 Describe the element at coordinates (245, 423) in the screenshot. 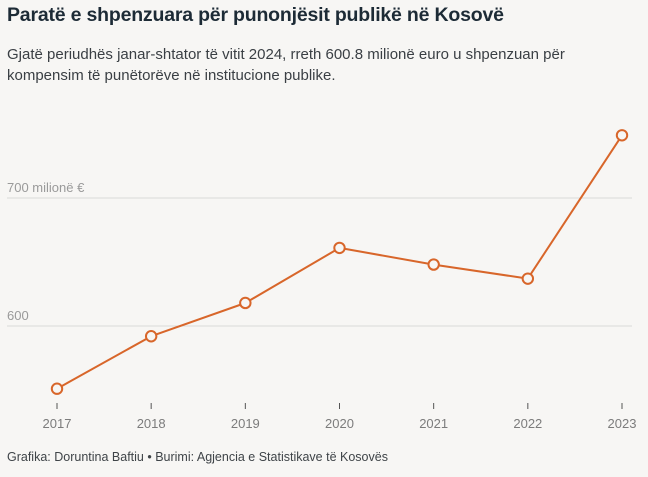

I see `x-tick-label: 2019` at that location.